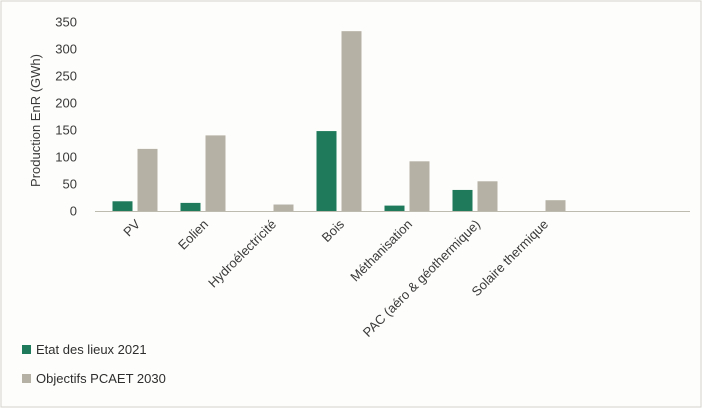 This screenshot has width=702, height=408. Describe the element at coordinates (381, 251) in the screenshot. I see `x-tick-label: Méthanisation` at that location.